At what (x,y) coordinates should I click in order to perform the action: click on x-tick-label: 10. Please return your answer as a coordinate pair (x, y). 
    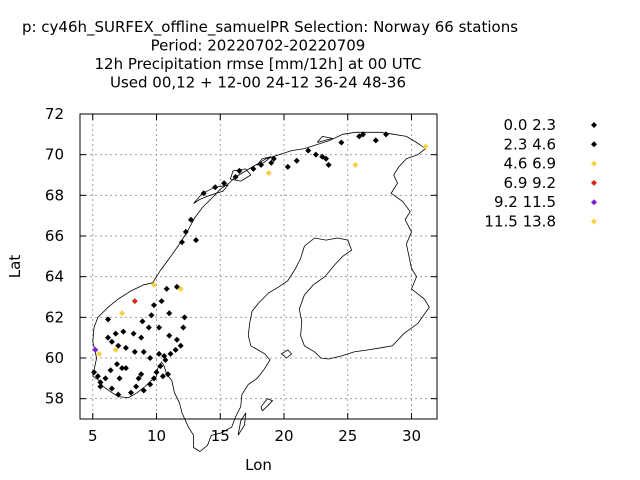
    Looking at the image, I should click on (156, 436).